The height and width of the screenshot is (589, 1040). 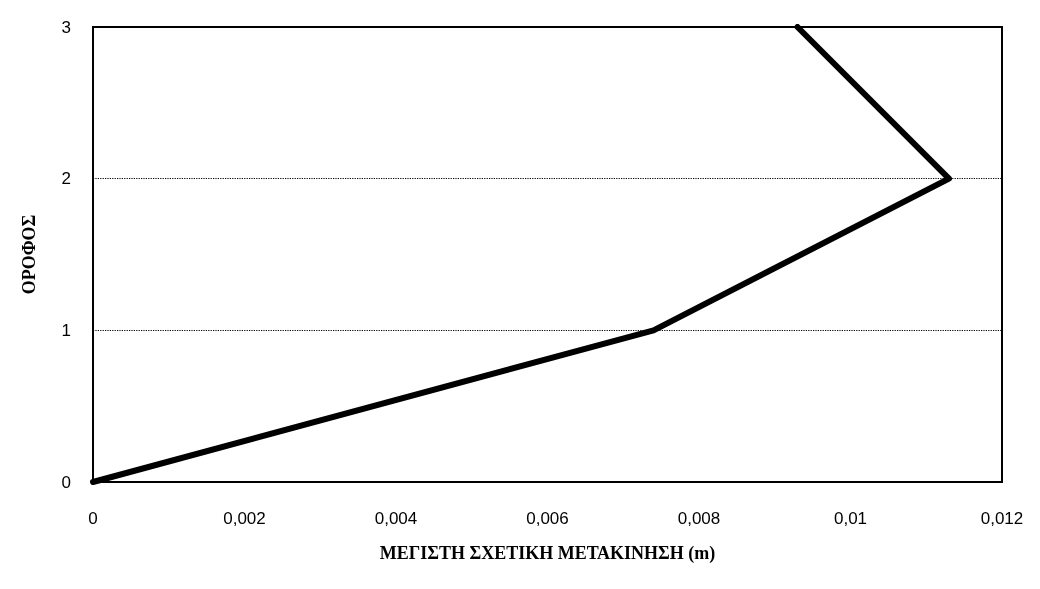 I want to click on x-tick-label: 0,006, so click(x=547, y=518).